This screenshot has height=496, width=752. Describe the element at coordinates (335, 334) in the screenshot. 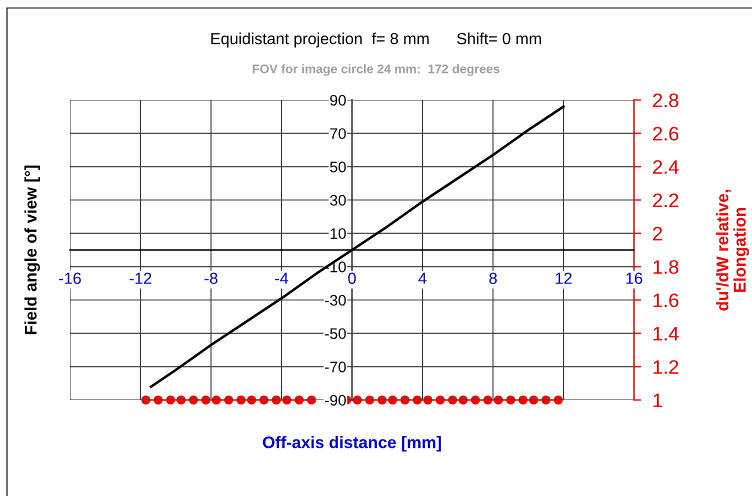

I see `y-tick-label: -50` at that location.